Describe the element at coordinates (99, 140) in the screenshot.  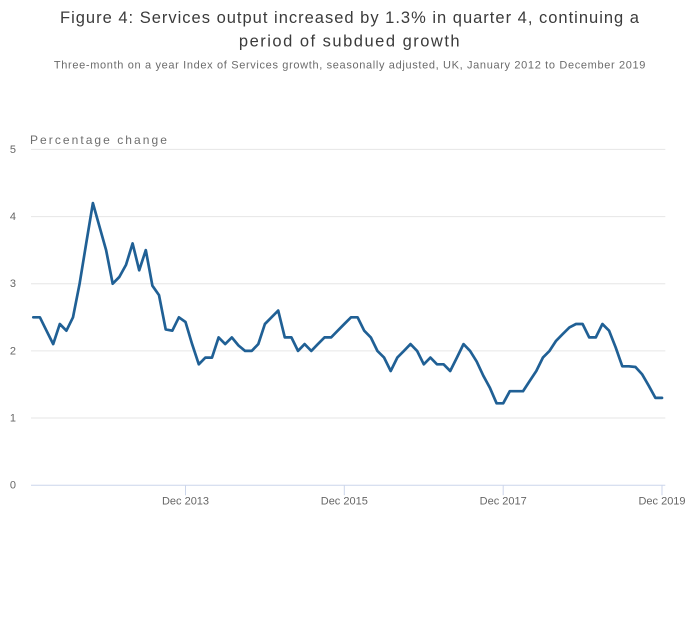
I see `svg-text: Percentage change` at that location.